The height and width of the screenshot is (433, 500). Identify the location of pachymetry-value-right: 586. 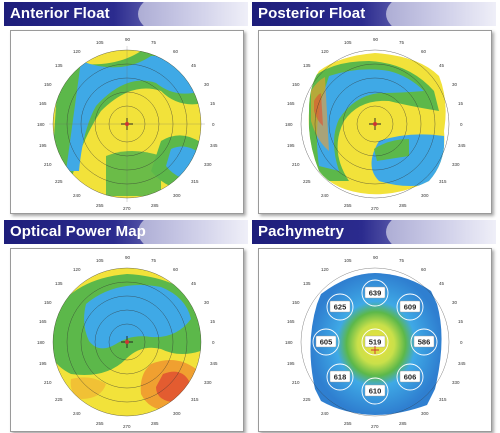
(424, 342).